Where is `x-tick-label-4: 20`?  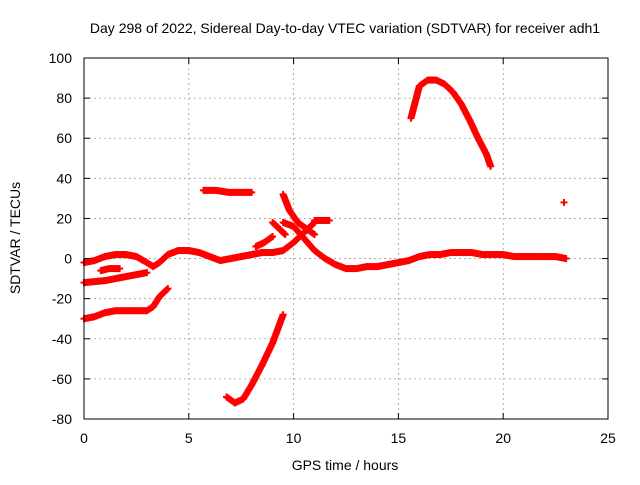
x-tick-label-4: 20 is located at coordinates (503, 438).